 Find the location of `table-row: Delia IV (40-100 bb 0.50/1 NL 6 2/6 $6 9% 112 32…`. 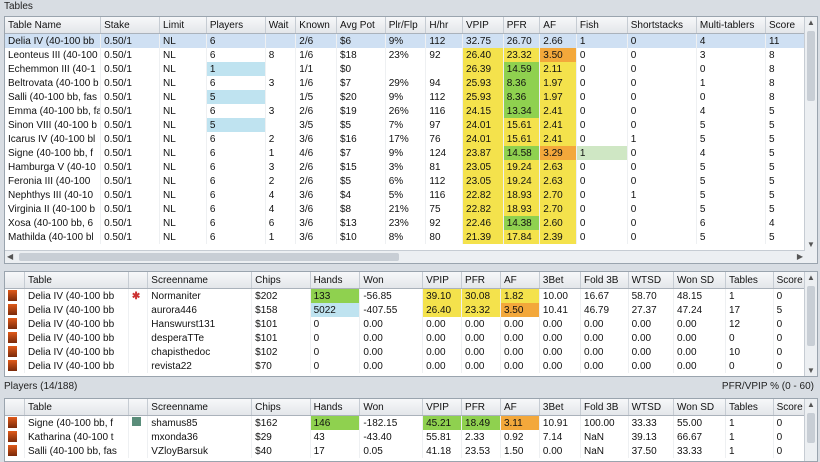

table-row: Delia IV (40-100 bb 0.50/1 NL 6 2/6 $6 9% 112 32… is located at coordinates (411, 40).